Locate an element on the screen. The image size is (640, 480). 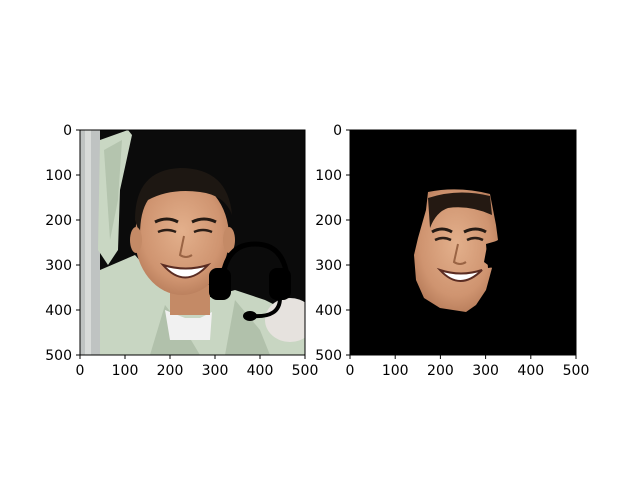
left-y-tick-label-100: 100 is located at coordinates (58, 176).